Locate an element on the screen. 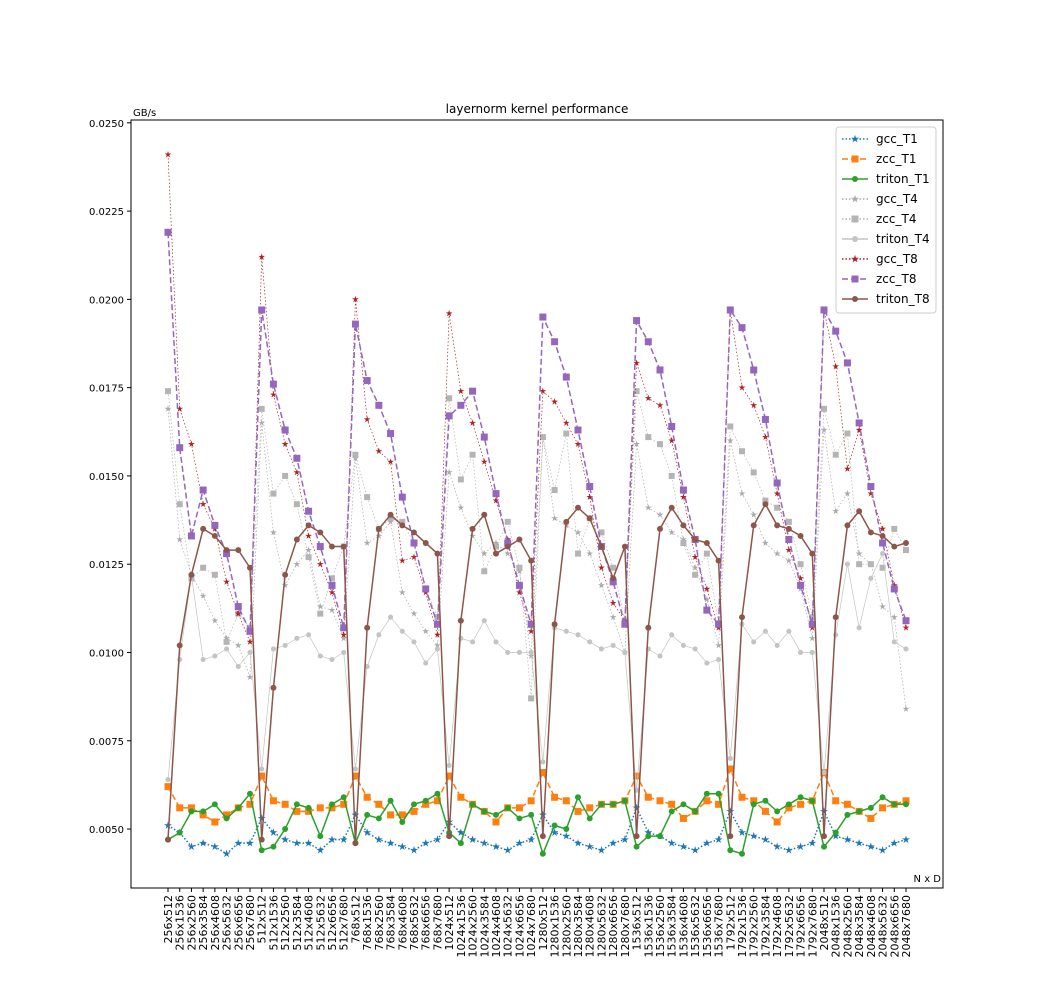 Image resolution: width=1048 pixels, height=998 pixels. x-tick-label: 512x4608 is located at coordinates (309, 923).